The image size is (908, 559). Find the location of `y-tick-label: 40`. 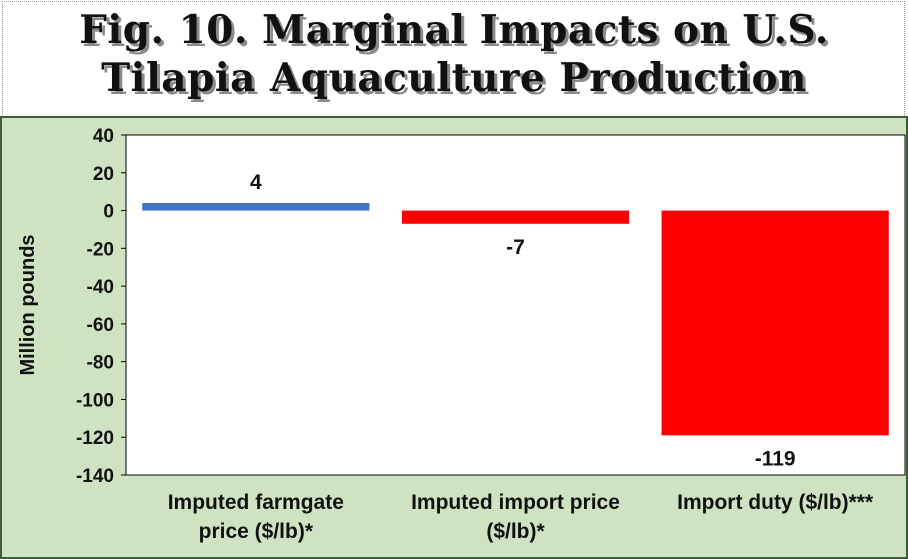

y-tick-label: 40 is located at coordinates (103, 136).